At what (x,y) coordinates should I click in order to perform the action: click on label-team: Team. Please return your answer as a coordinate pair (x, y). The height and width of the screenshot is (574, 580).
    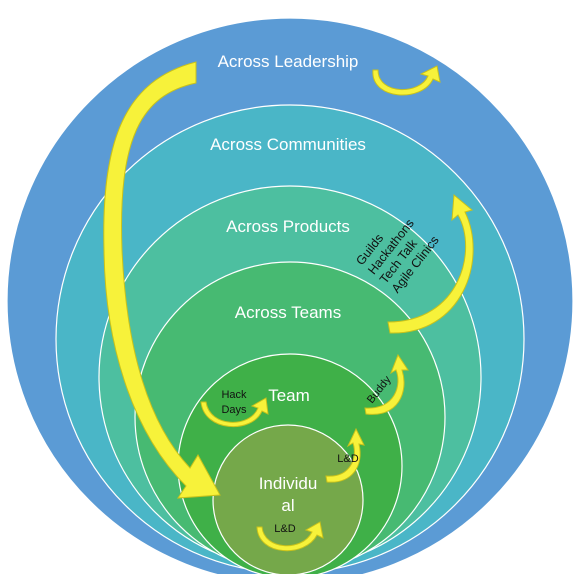
    Looking at the image, I should click on (289, 395).